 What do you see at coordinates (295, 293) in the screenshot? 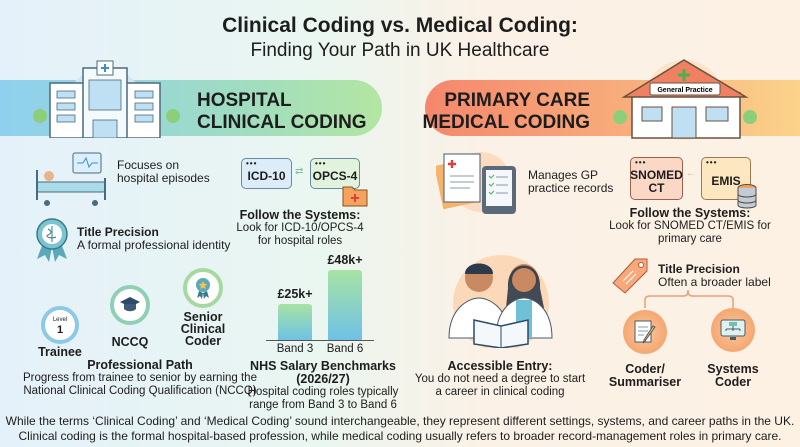
I see `salary-value-label: £25k+` at bounding box center [295, 293].